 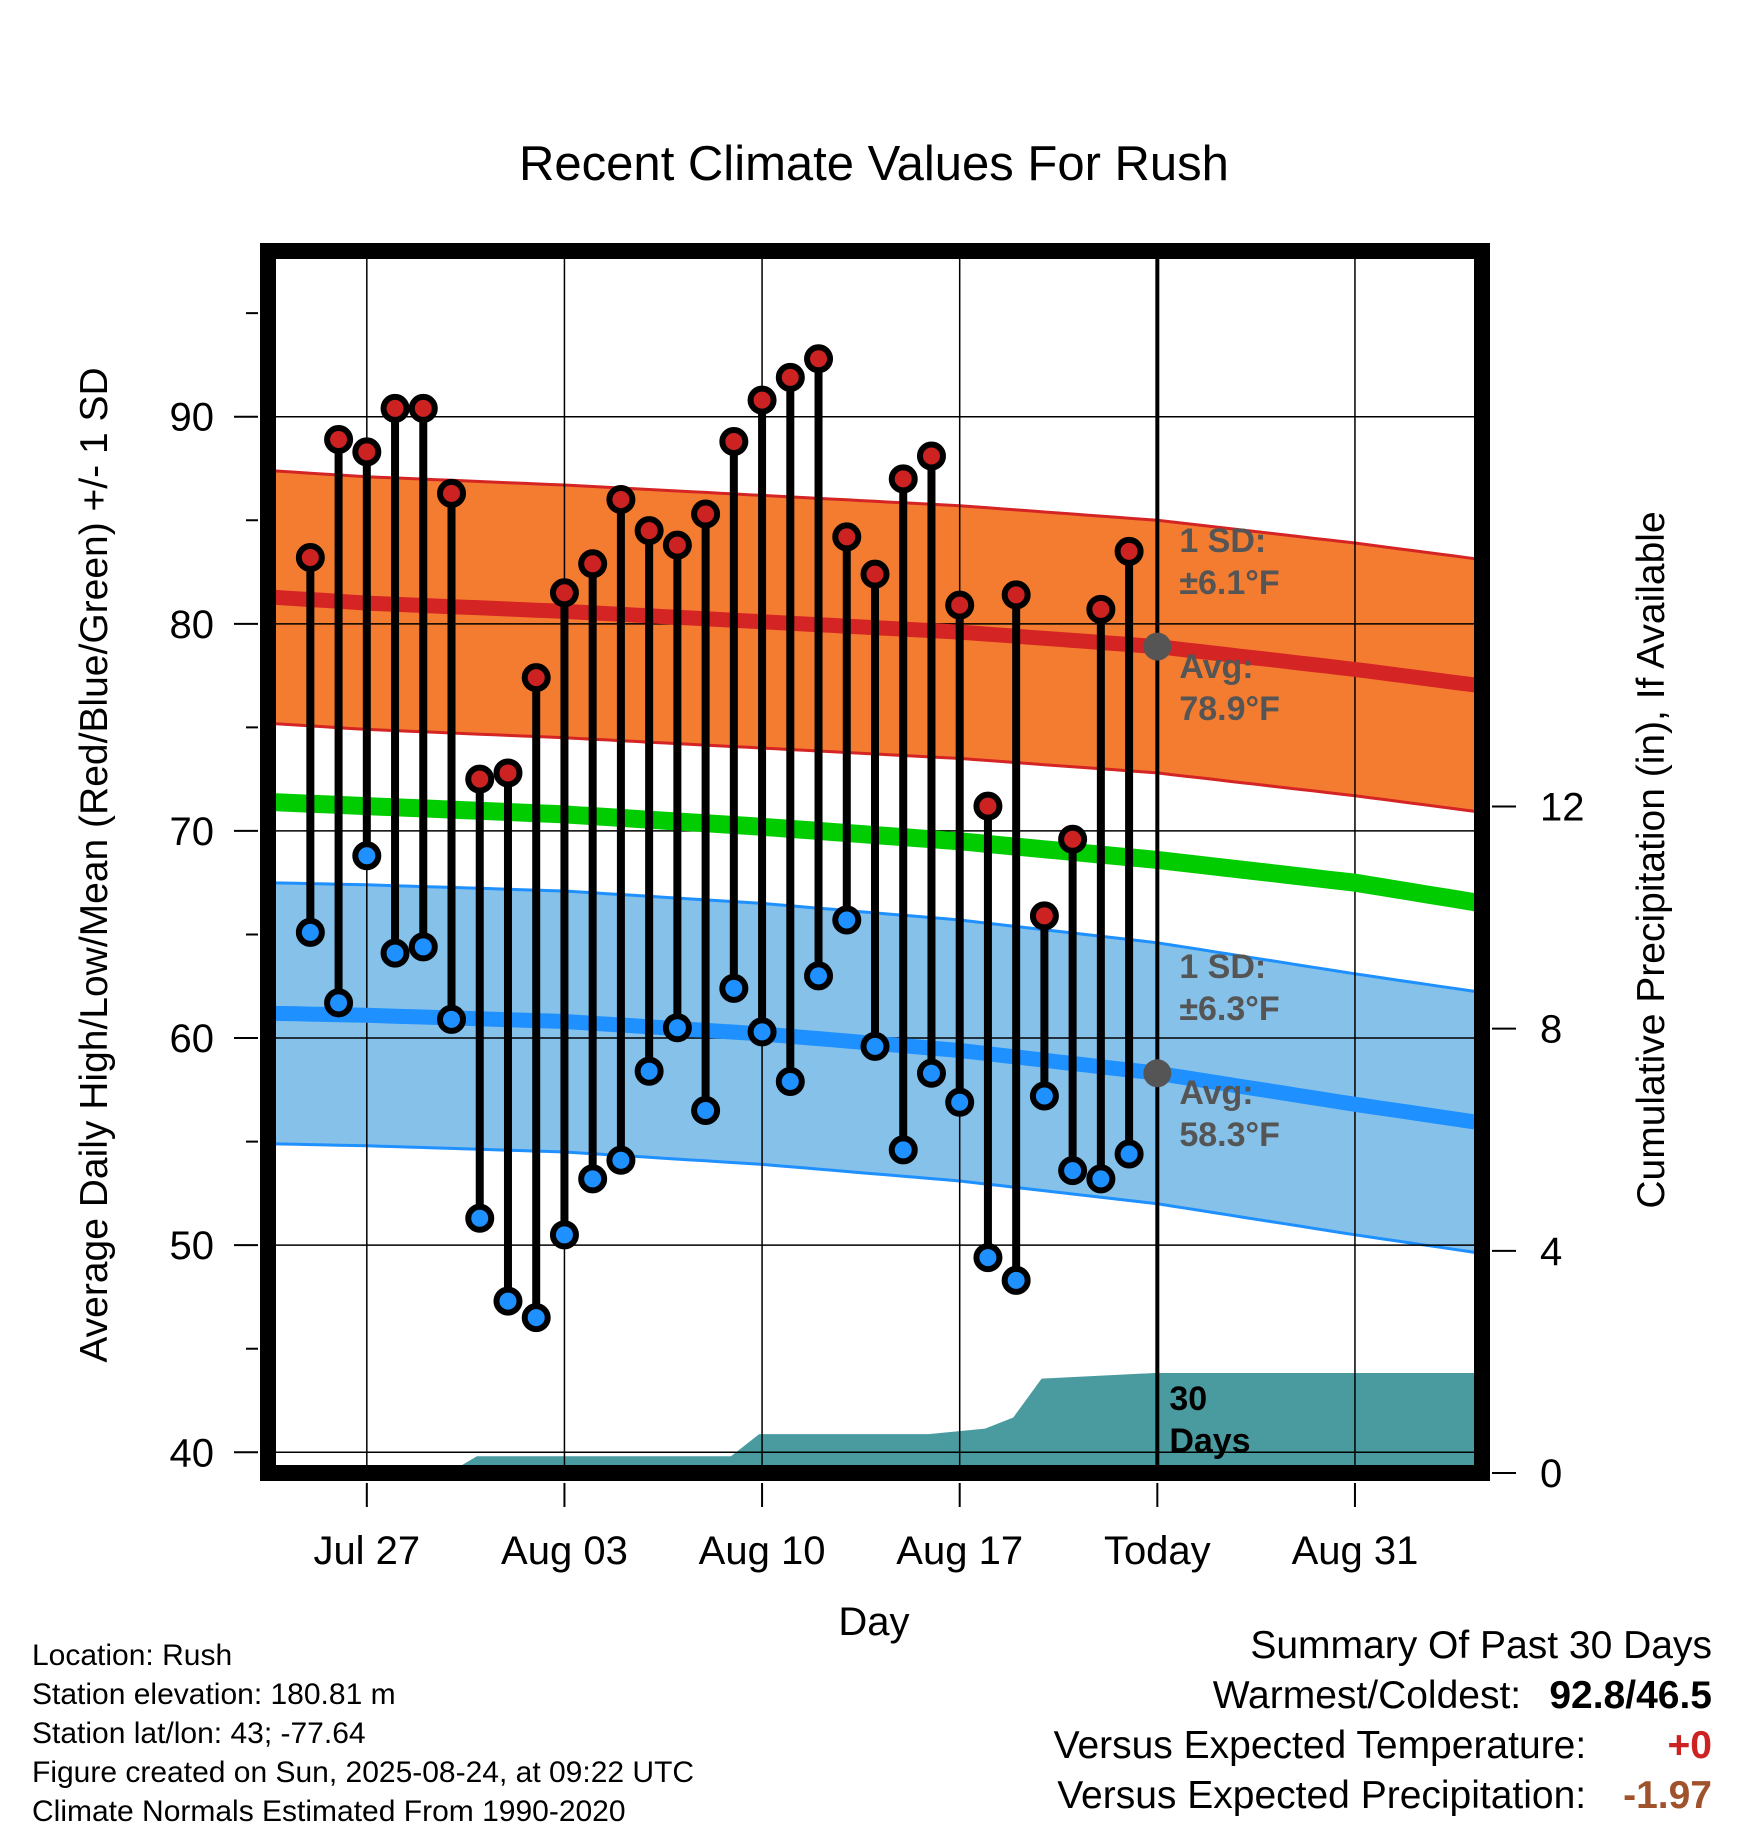 What do you see at coordinates (1222, 541) in the screenshot?
I see `high-sd-annotation: 1 SD:` at bounding box center [1222, 541].